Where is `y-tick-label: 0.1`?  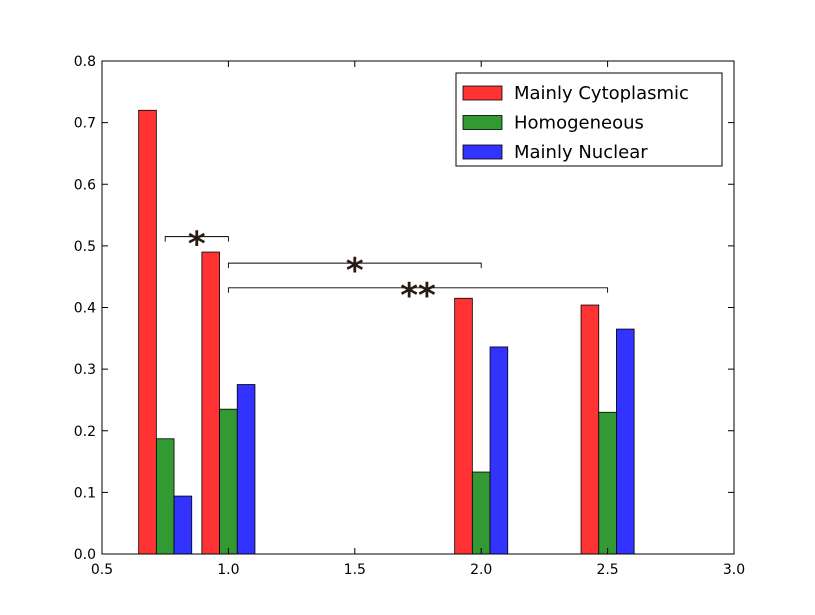 y-tick-label: 0.1 is located at coordinates (85, 493).